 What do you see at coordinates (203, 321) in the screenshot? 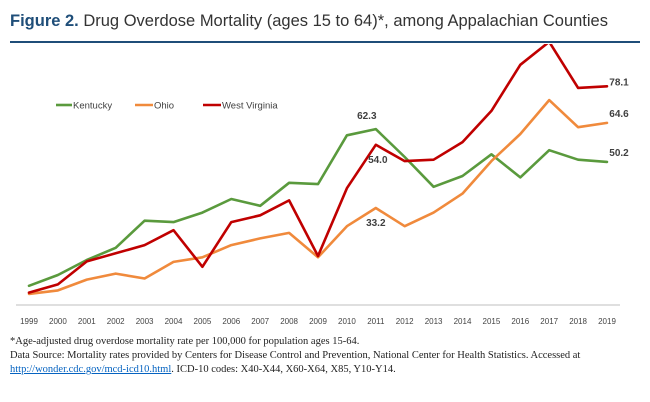
I see `x-tick-2005: 2005` at bounding box center [203, 321].